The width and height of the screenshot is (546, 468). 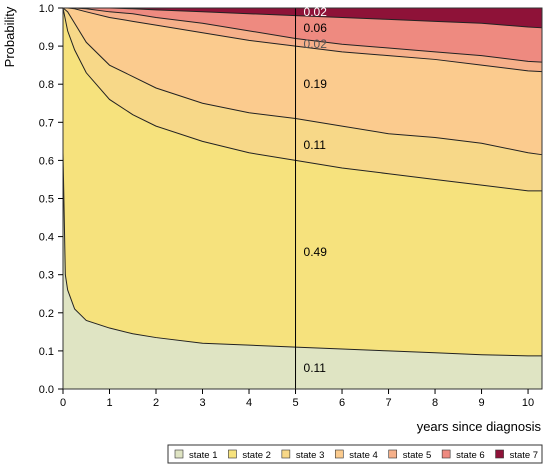 I want to click on legend-label: state 2, so click(x=256, y=455).